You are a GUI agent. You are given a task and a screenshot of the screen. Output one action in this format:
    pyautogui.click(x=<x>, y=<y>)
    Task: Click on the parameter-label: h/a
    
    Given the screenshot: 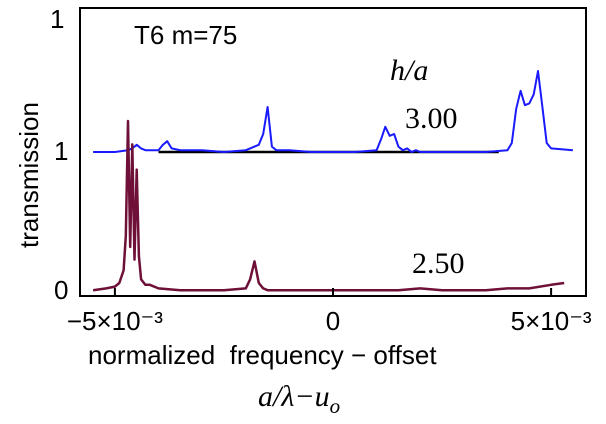 What is the action you would take?
    pyautogui.click(x=409, y=70)
    